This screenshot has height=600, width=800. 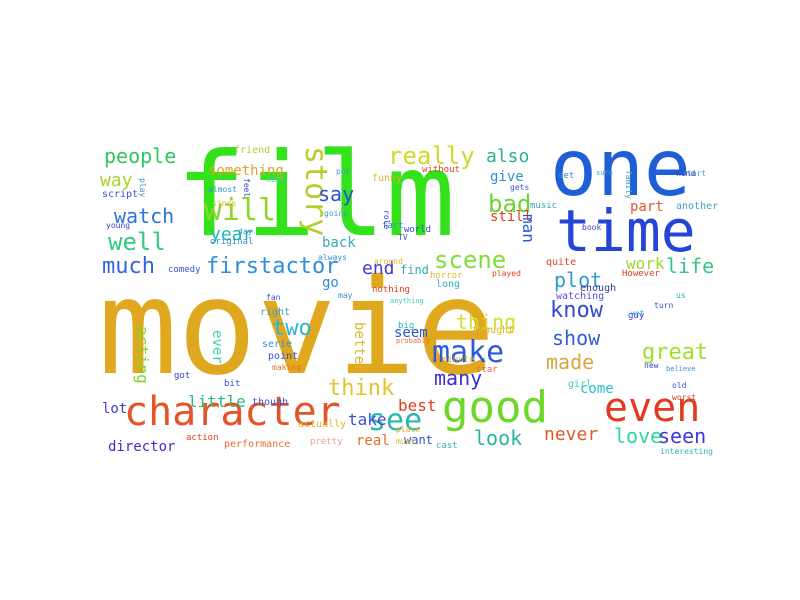 I want to click on word-feel: feel, so click(x=246, y=188).